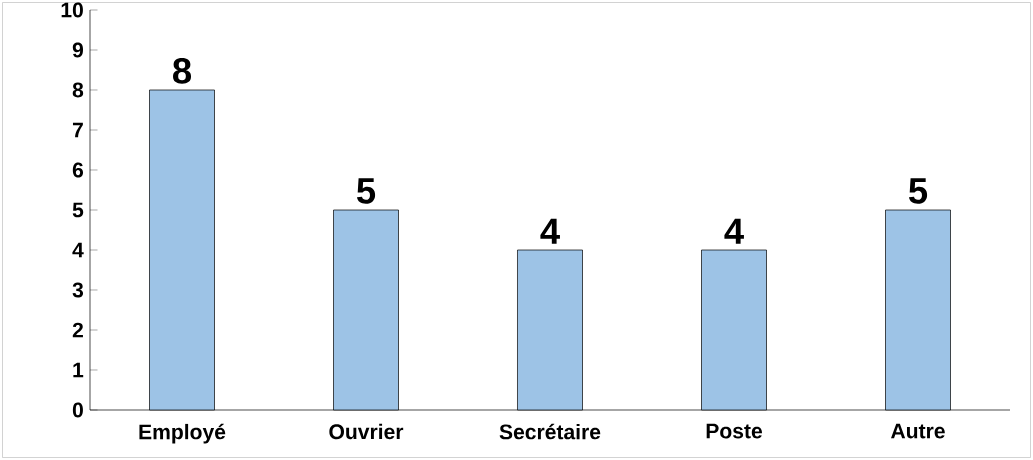 This screenshot has width=1033, height=460. What do you see at coordinates (77, 130) in the screenshot?
I see `y-tick-label: 7` at bounding box center [77, 130].